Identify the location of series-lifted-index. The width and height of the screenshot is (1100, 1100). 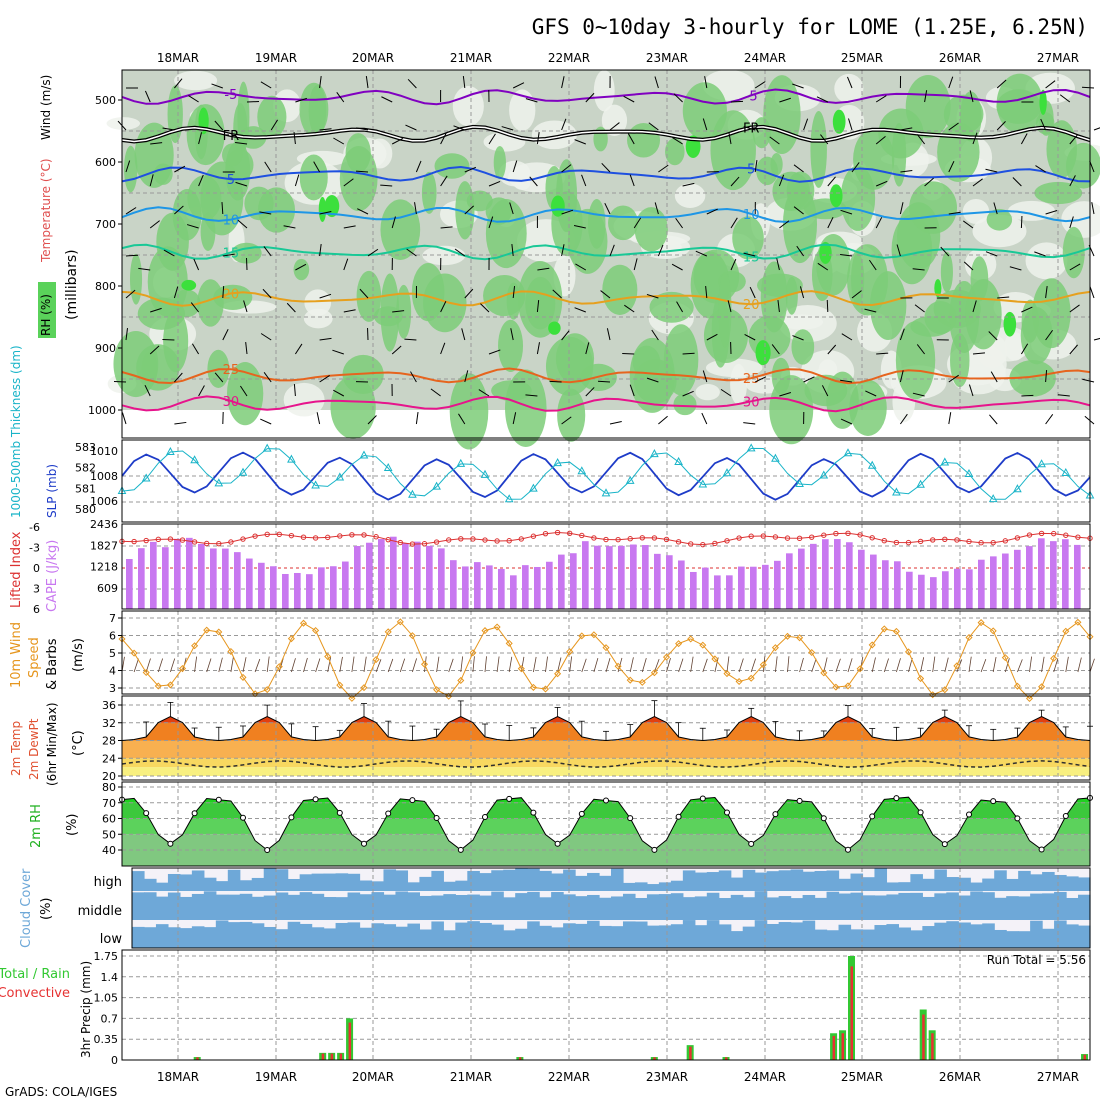
(606, 538).